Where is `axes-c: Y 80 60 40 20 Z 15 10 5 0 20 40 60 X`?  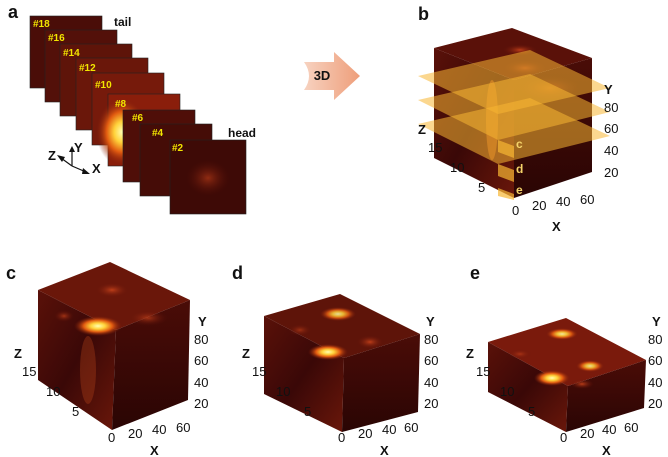
axes-c: Y 80 60 40 20 Z 15 10 5 0 20 40 60 X is located at coordinates (111, 385).